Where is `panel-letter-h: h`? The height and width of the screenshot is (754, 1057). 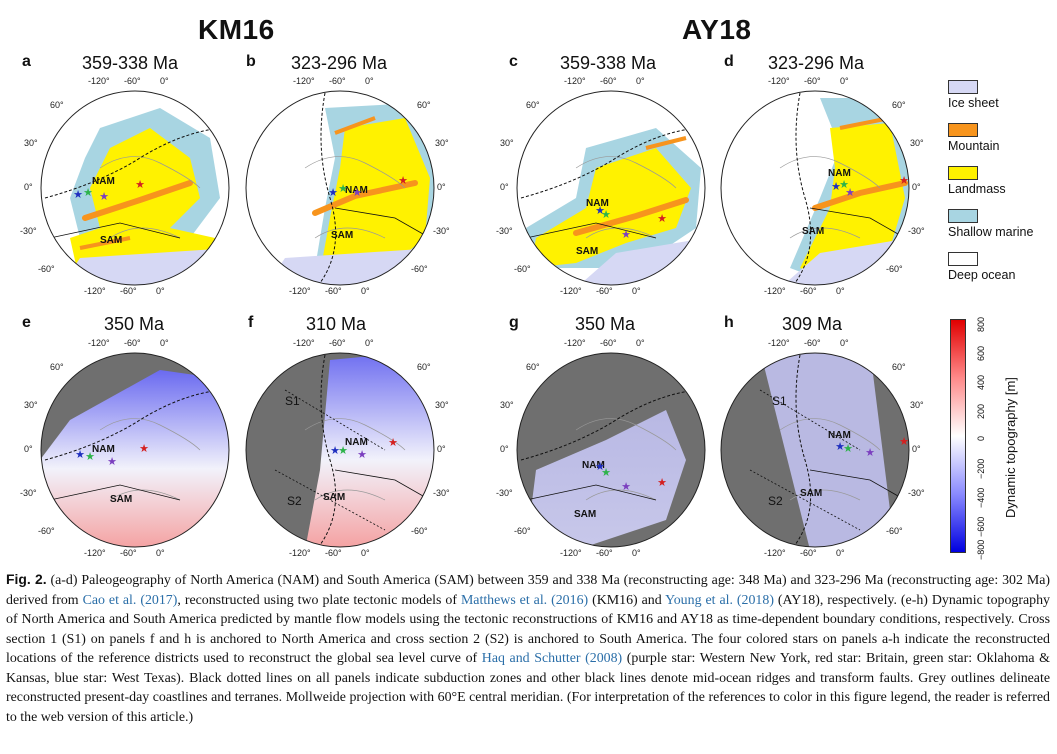
panel-letter-h: h is located at coordinates (729, 322).